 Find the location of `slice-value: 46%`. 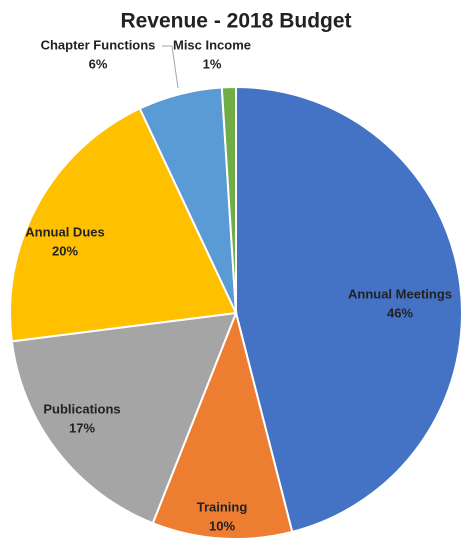

slice-value: 46% is located at coordinates (400, 312).